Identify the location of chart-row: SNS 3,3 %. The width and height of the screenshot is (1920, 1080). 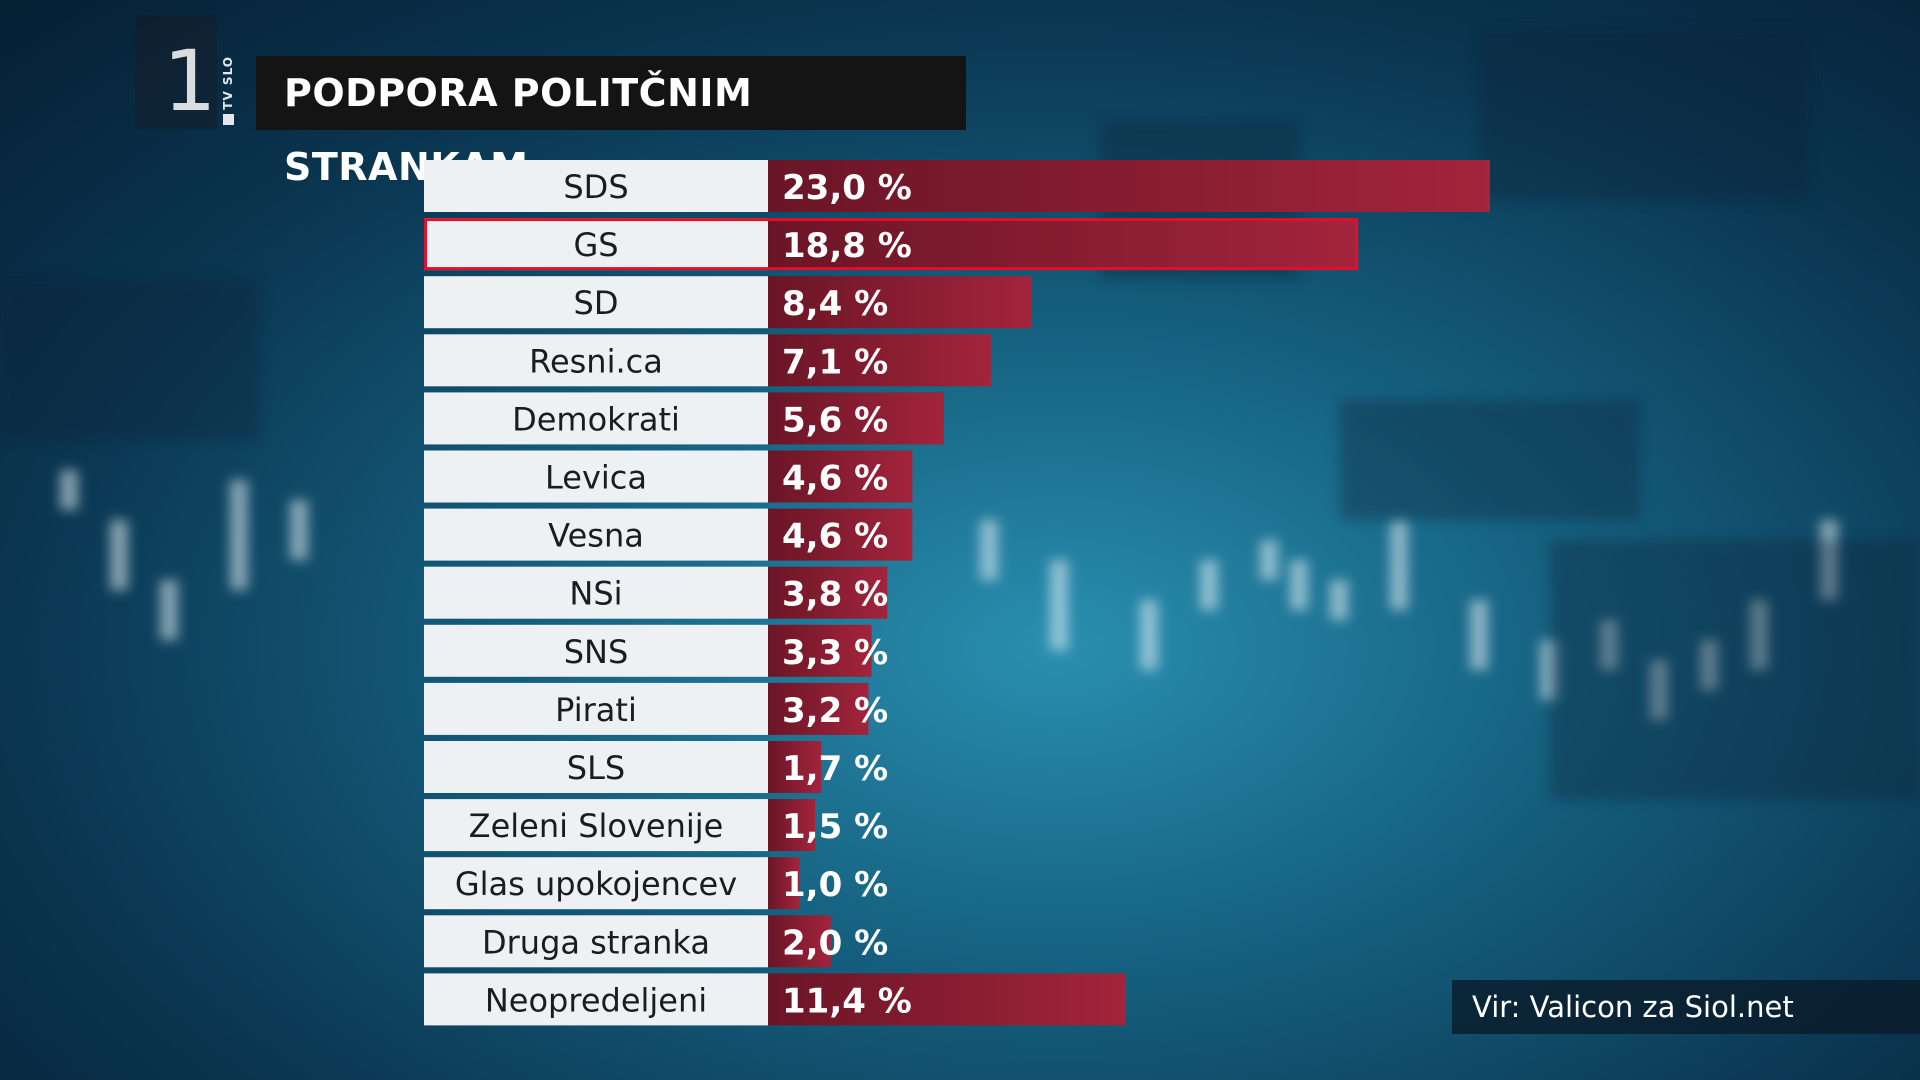
(656, 650).